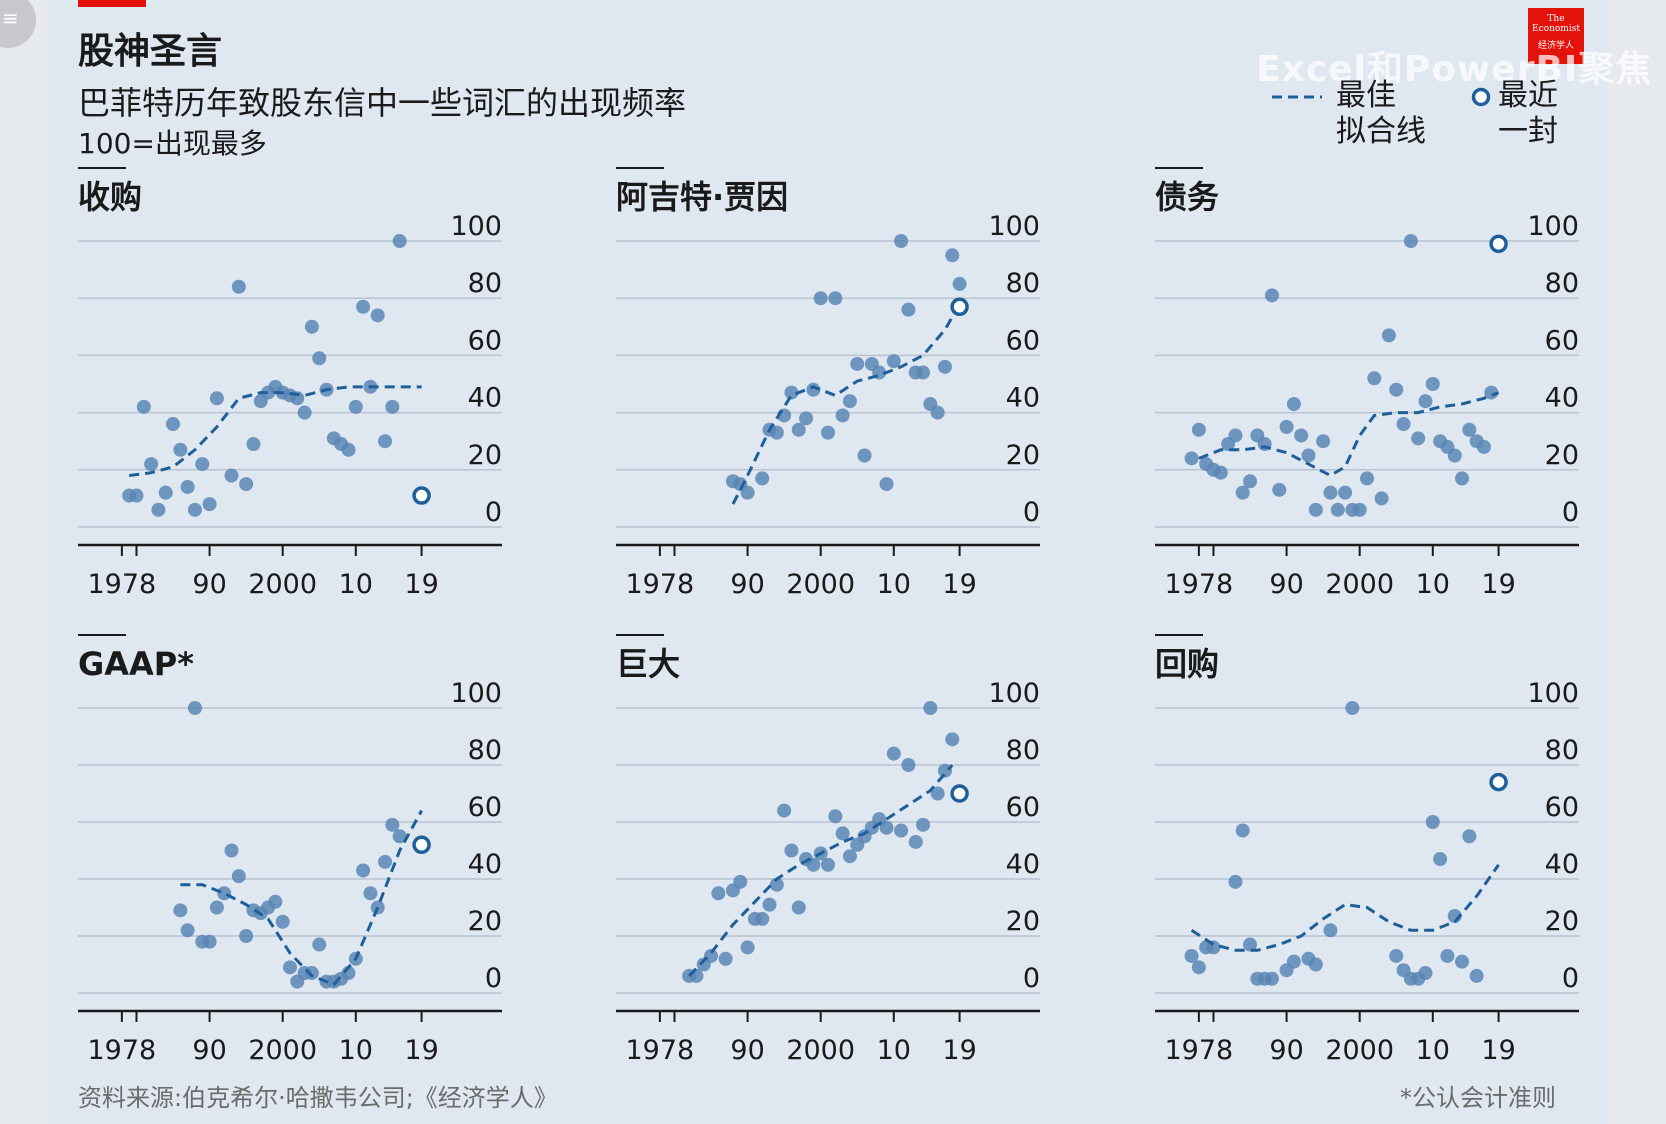 Image resolution: width=1666 pixels, height=1124 pixels. What do you see at coordinates (1555, 46) in the screenshot?
I see `logo-text-cn: 经济学人` at bounding box center [1555, 46].